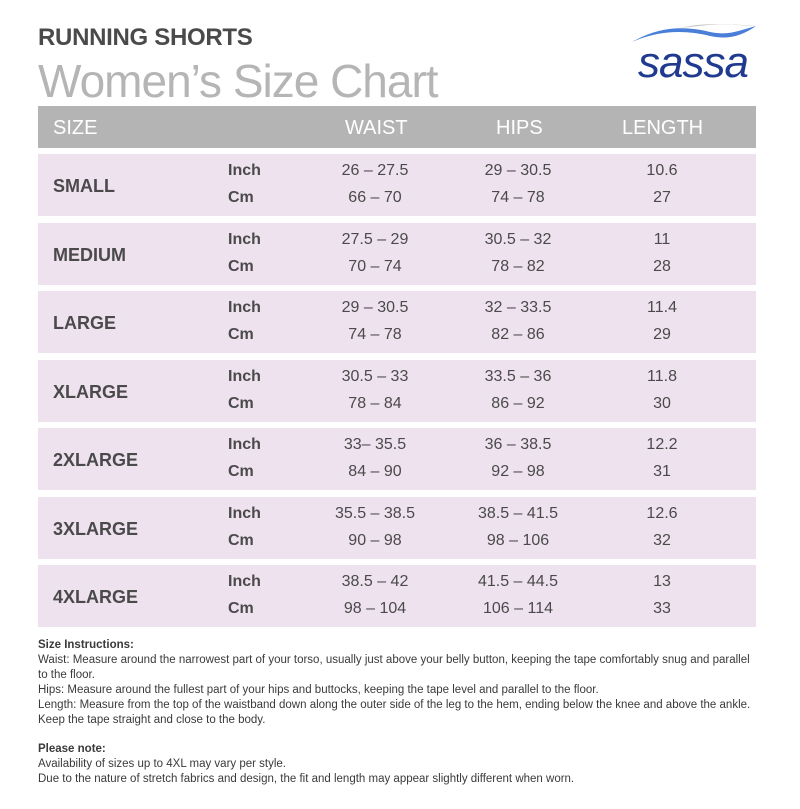 The height and width of the screenshot is (809, 800). Describe the element at coordinates (96, 597) in the screenshot. I see `size-label: 4XLARGE` at that location.